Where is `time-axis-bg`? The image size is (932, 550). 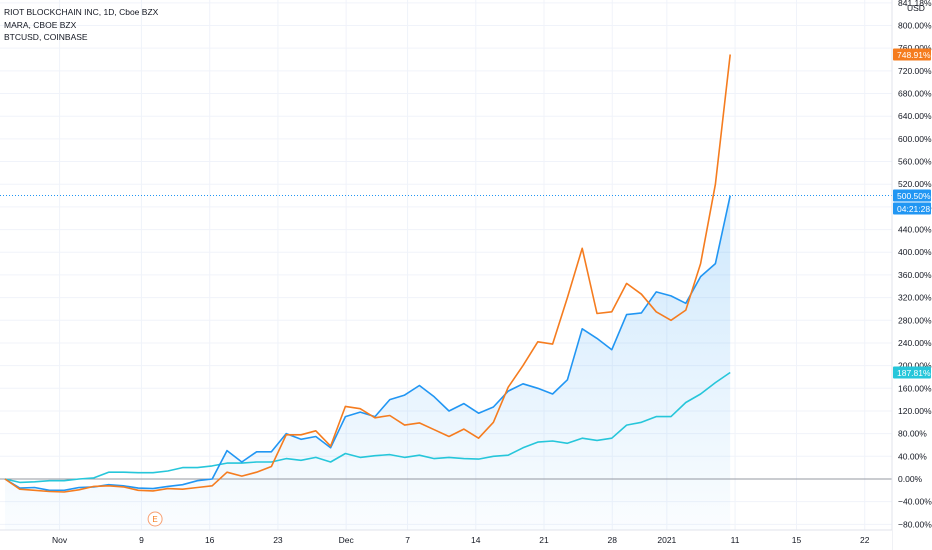 time-axis-bg is located at coordinates (446, 540).